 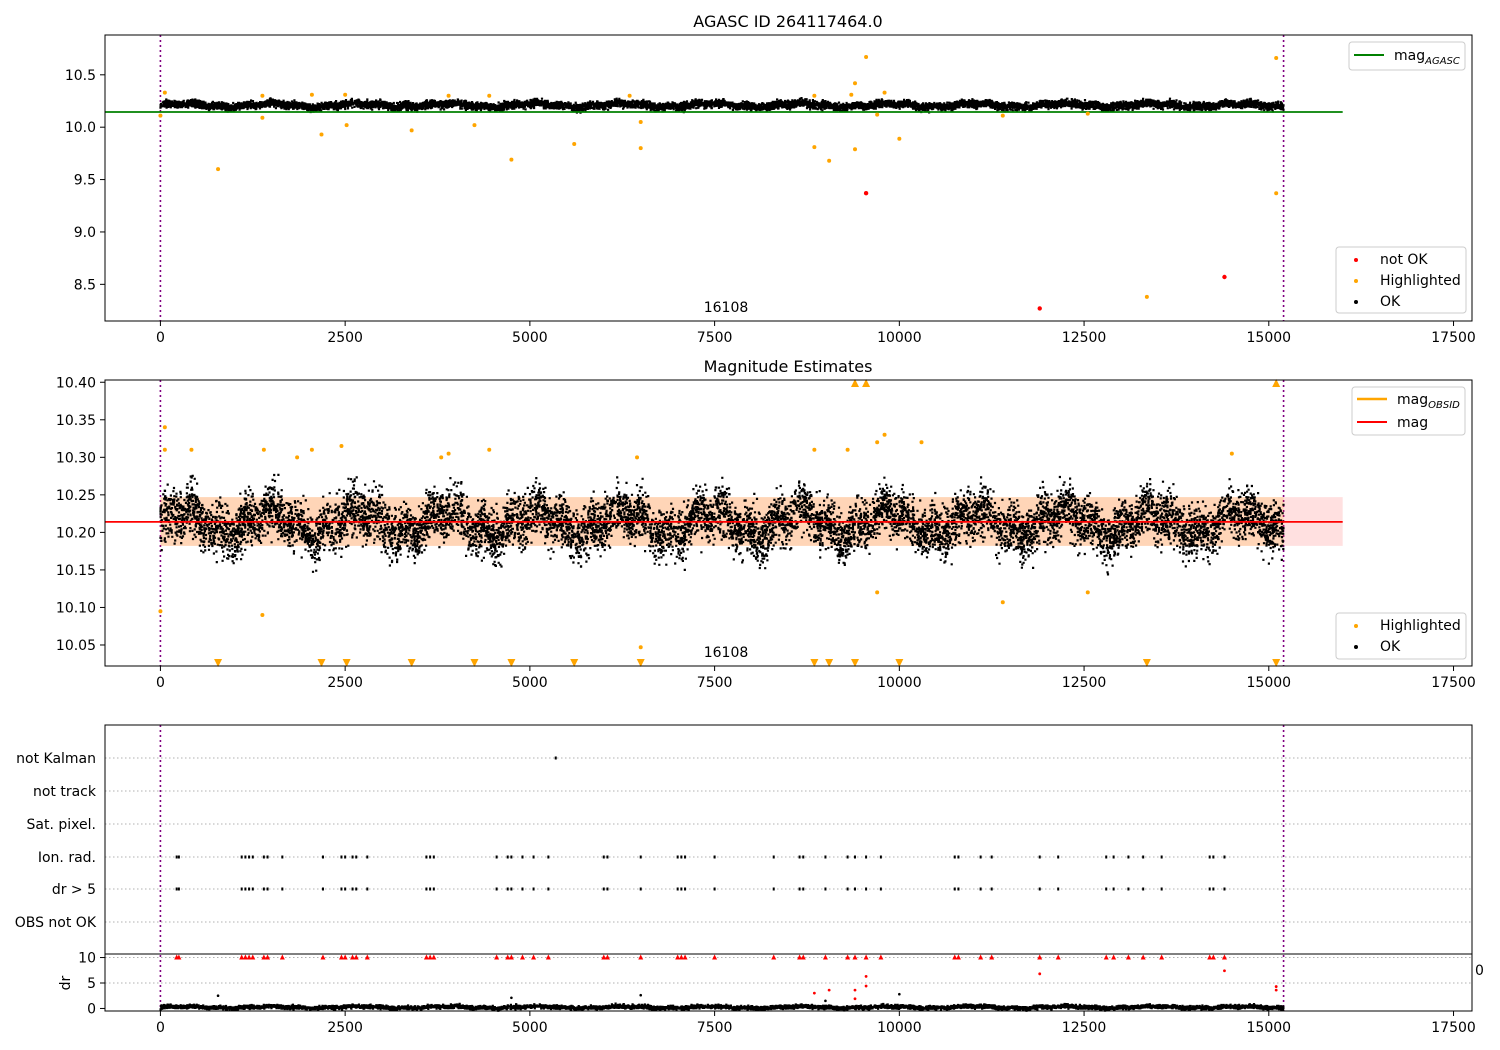 What do you see at coordinates (722, 1007) in the screenshot?
I see `dr-ok-points` at bounding box center [722, 1007].